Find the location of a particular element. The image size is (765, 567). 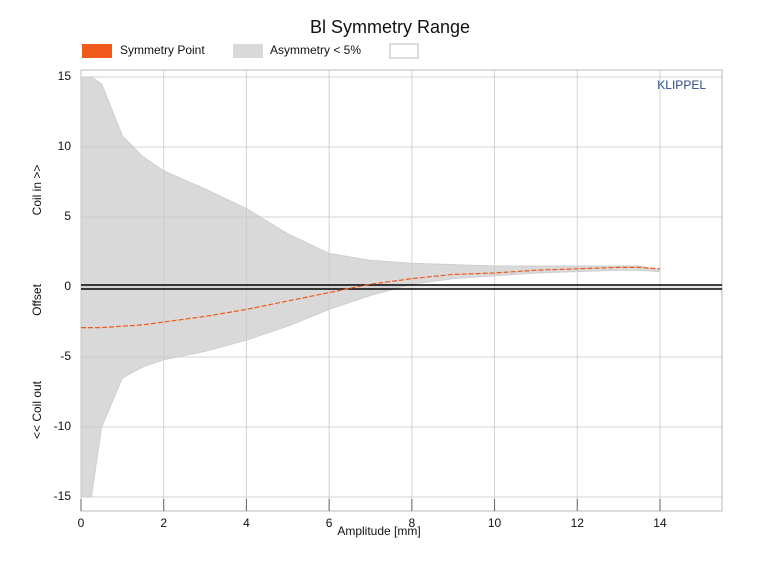

y-tick-label: 10 is located at coordinates (65, 146).